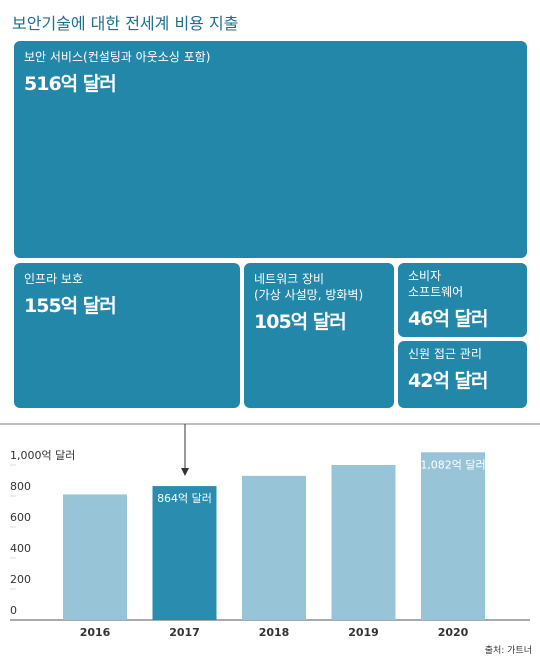  Describe the element at coordinates (127, 335) in the screenshot. I see `treemap-box: 인프라 보호 155억 달러` at that location.